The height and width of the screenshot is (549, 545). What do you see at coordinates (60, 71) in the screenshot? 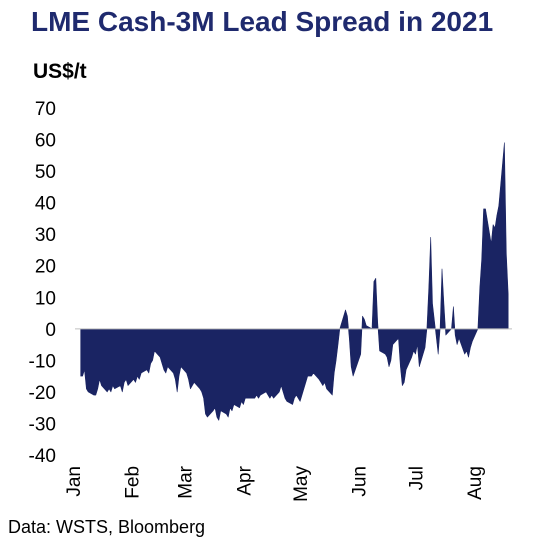
I see `y-axis-unit-label: US$/t` at bounding box center [60, 71].